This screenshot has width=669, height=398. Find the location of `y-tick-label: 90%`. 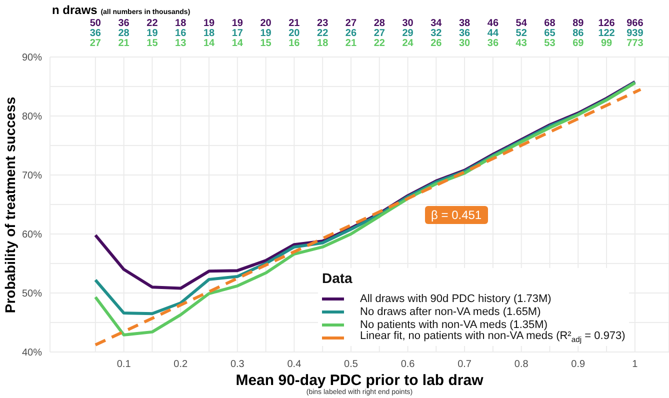

y-tick-label: 90% is located at coordinates (32, 58).